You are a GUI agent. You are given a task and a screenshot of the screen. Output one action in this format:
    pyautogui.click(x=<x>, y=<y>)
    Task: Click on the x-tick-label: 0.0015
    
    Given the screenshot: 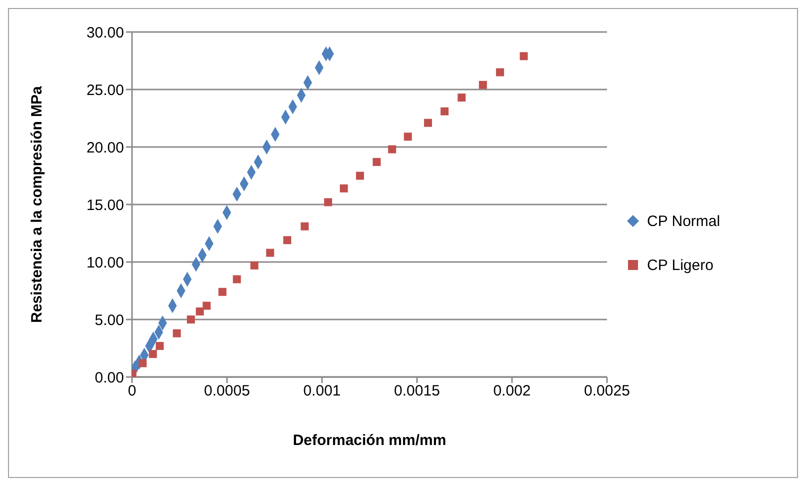 What is the action you would take?
    pyautogui.click(x=417, y=391)
    